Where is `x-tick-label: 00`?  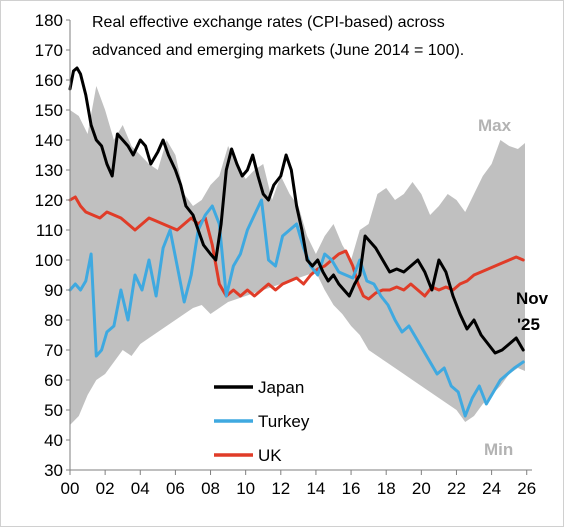
x-tick-label: 00 is located at coordinates (70, 488).